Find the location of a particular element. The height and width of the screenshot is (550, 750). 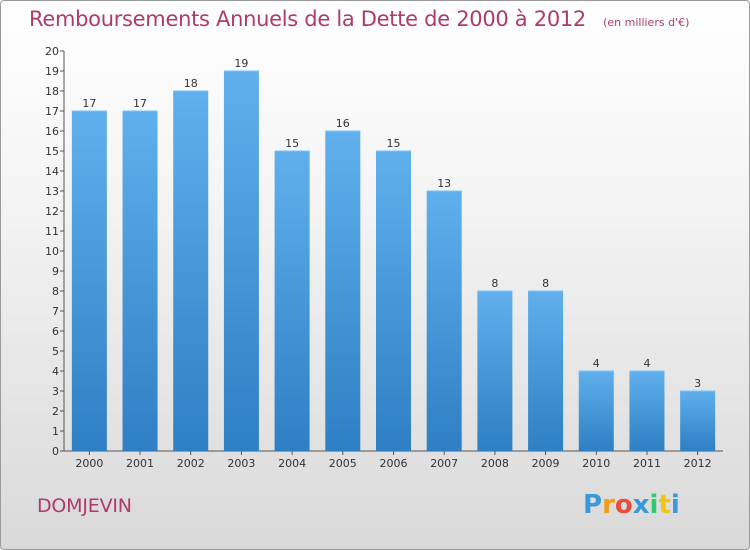

y-tick-label: 17 is located at coordinates (52, 111).